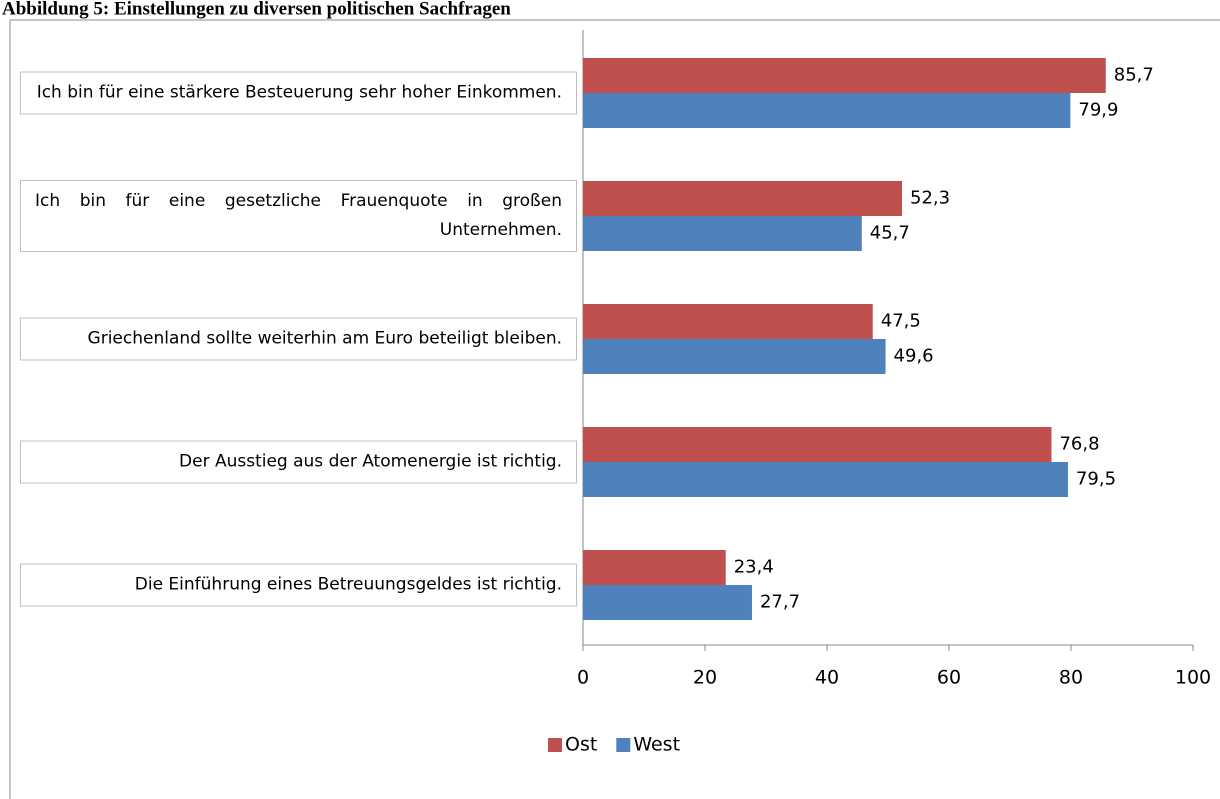 The image size is (1220, 799). Describe the element at coordinates (780, 602) in the screenshot. I see `value-label: 27,7` at that location.